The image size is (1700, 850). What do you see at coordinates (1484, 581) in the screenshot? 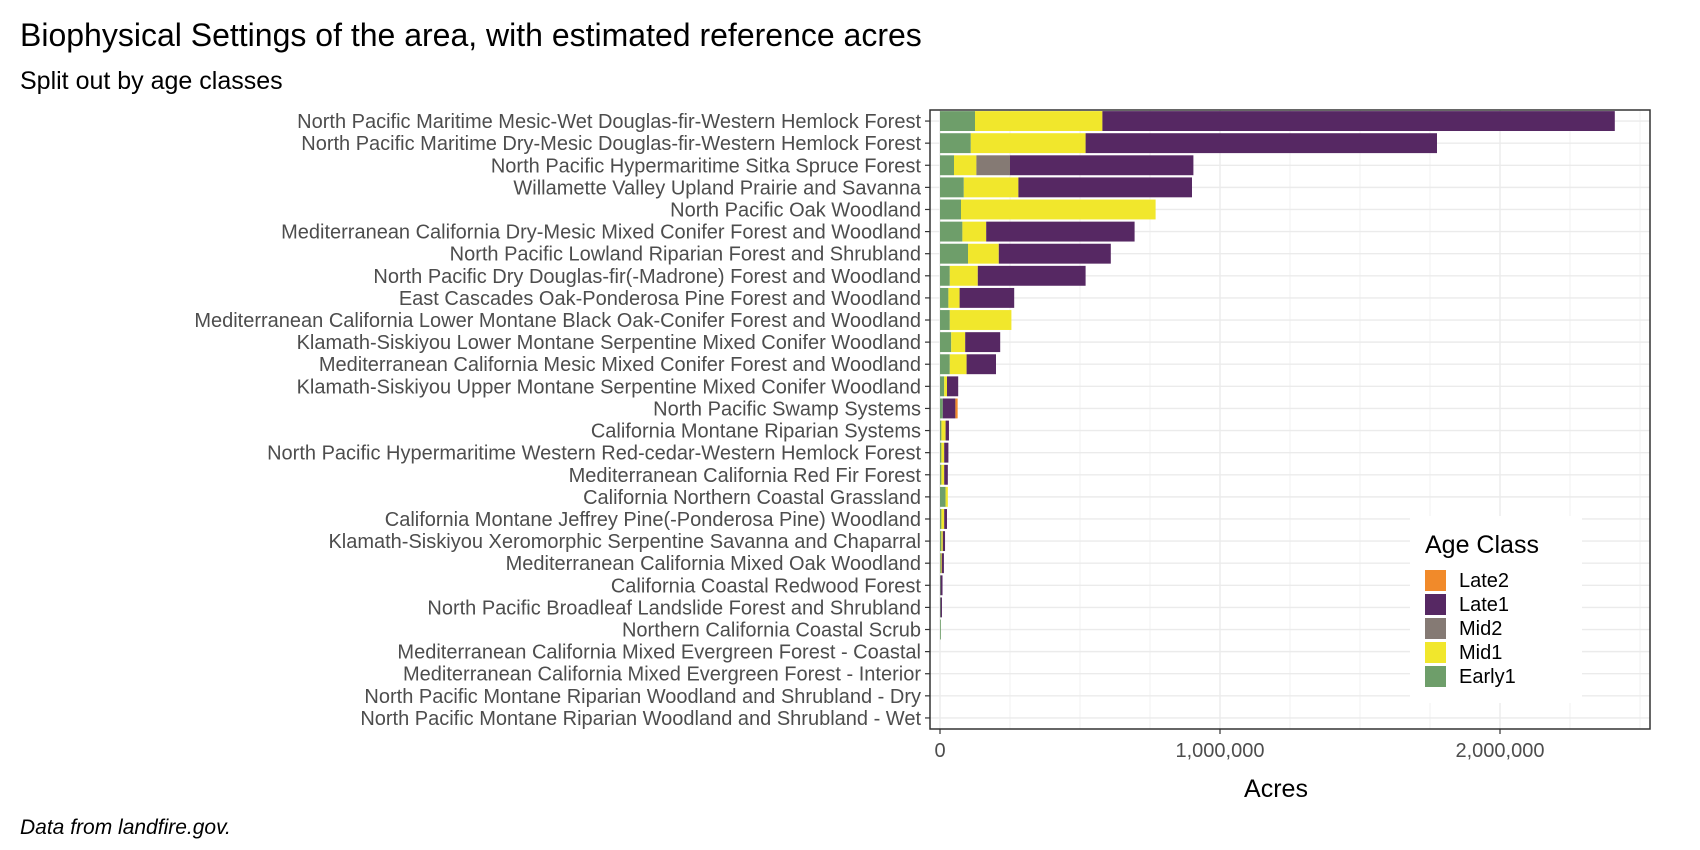
I see `legend-label: Late2` at bounding box center [1484, 581].